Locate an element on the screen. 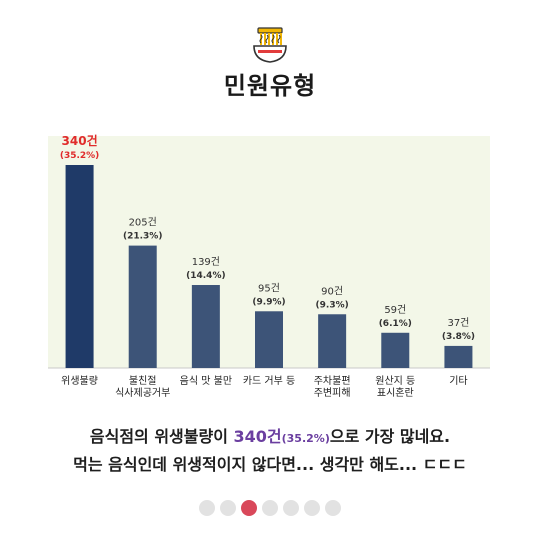 The image size is (540, 540). percent-label-1: (35.2%) is located at coordinates (79, 156).